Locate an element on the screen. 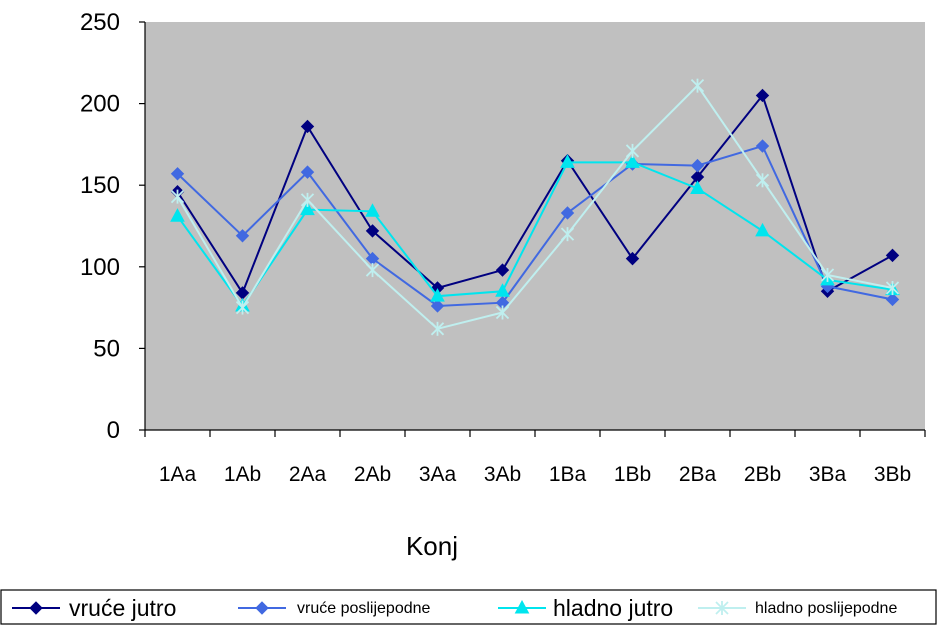 This screenshot has width=938, height=626. legend-label: vruće jutro is located at coordinates (122, 608).